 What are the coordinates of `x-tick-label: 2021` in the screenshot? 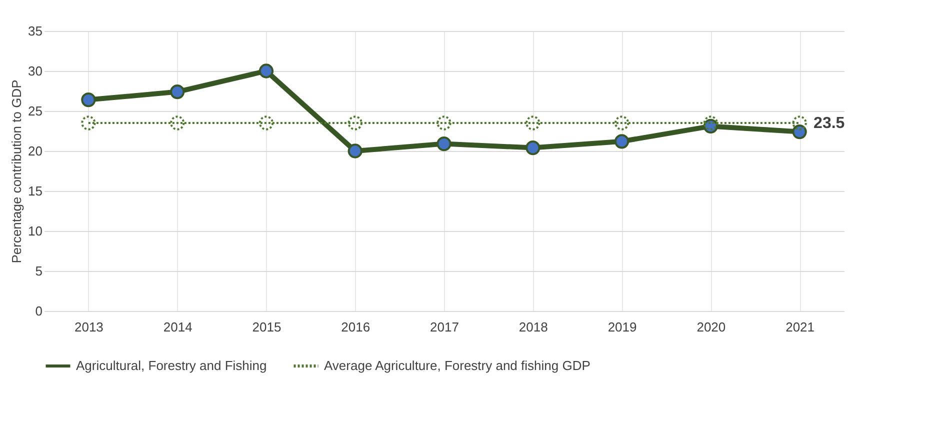 It's located at (800, 327).